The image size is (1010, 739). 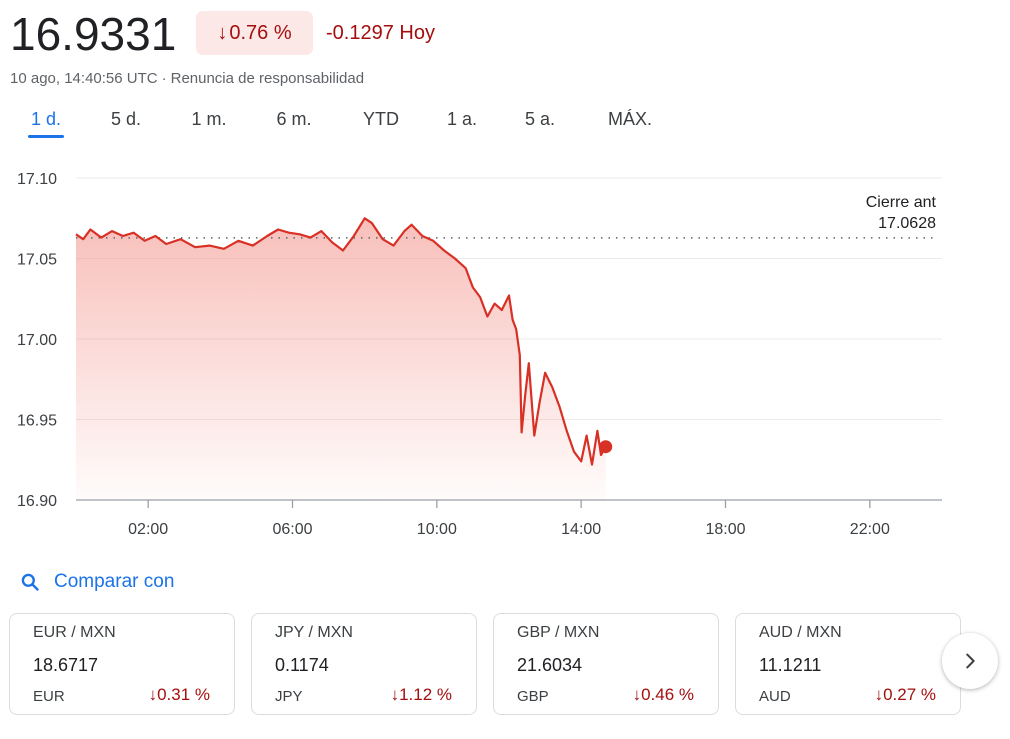 What do you see at coordinates (93, 34) in the screenshot?
I see `current-price: 16.9331` at bounding box center [93, 34].